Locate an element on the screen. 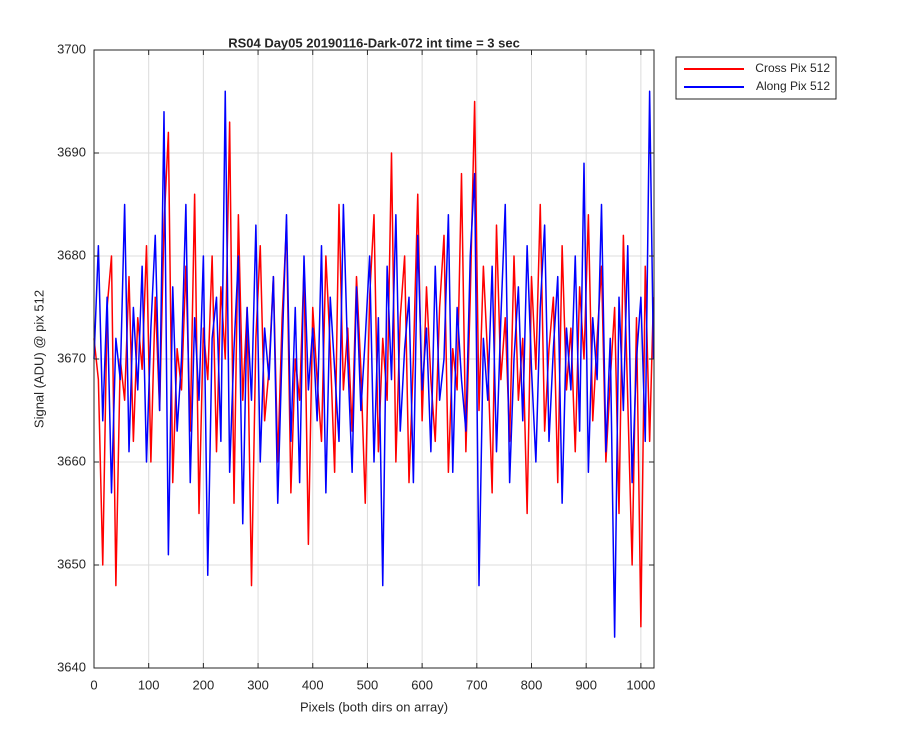  legend-label: Cross Pix 512 is located at coordinates (792, 68).